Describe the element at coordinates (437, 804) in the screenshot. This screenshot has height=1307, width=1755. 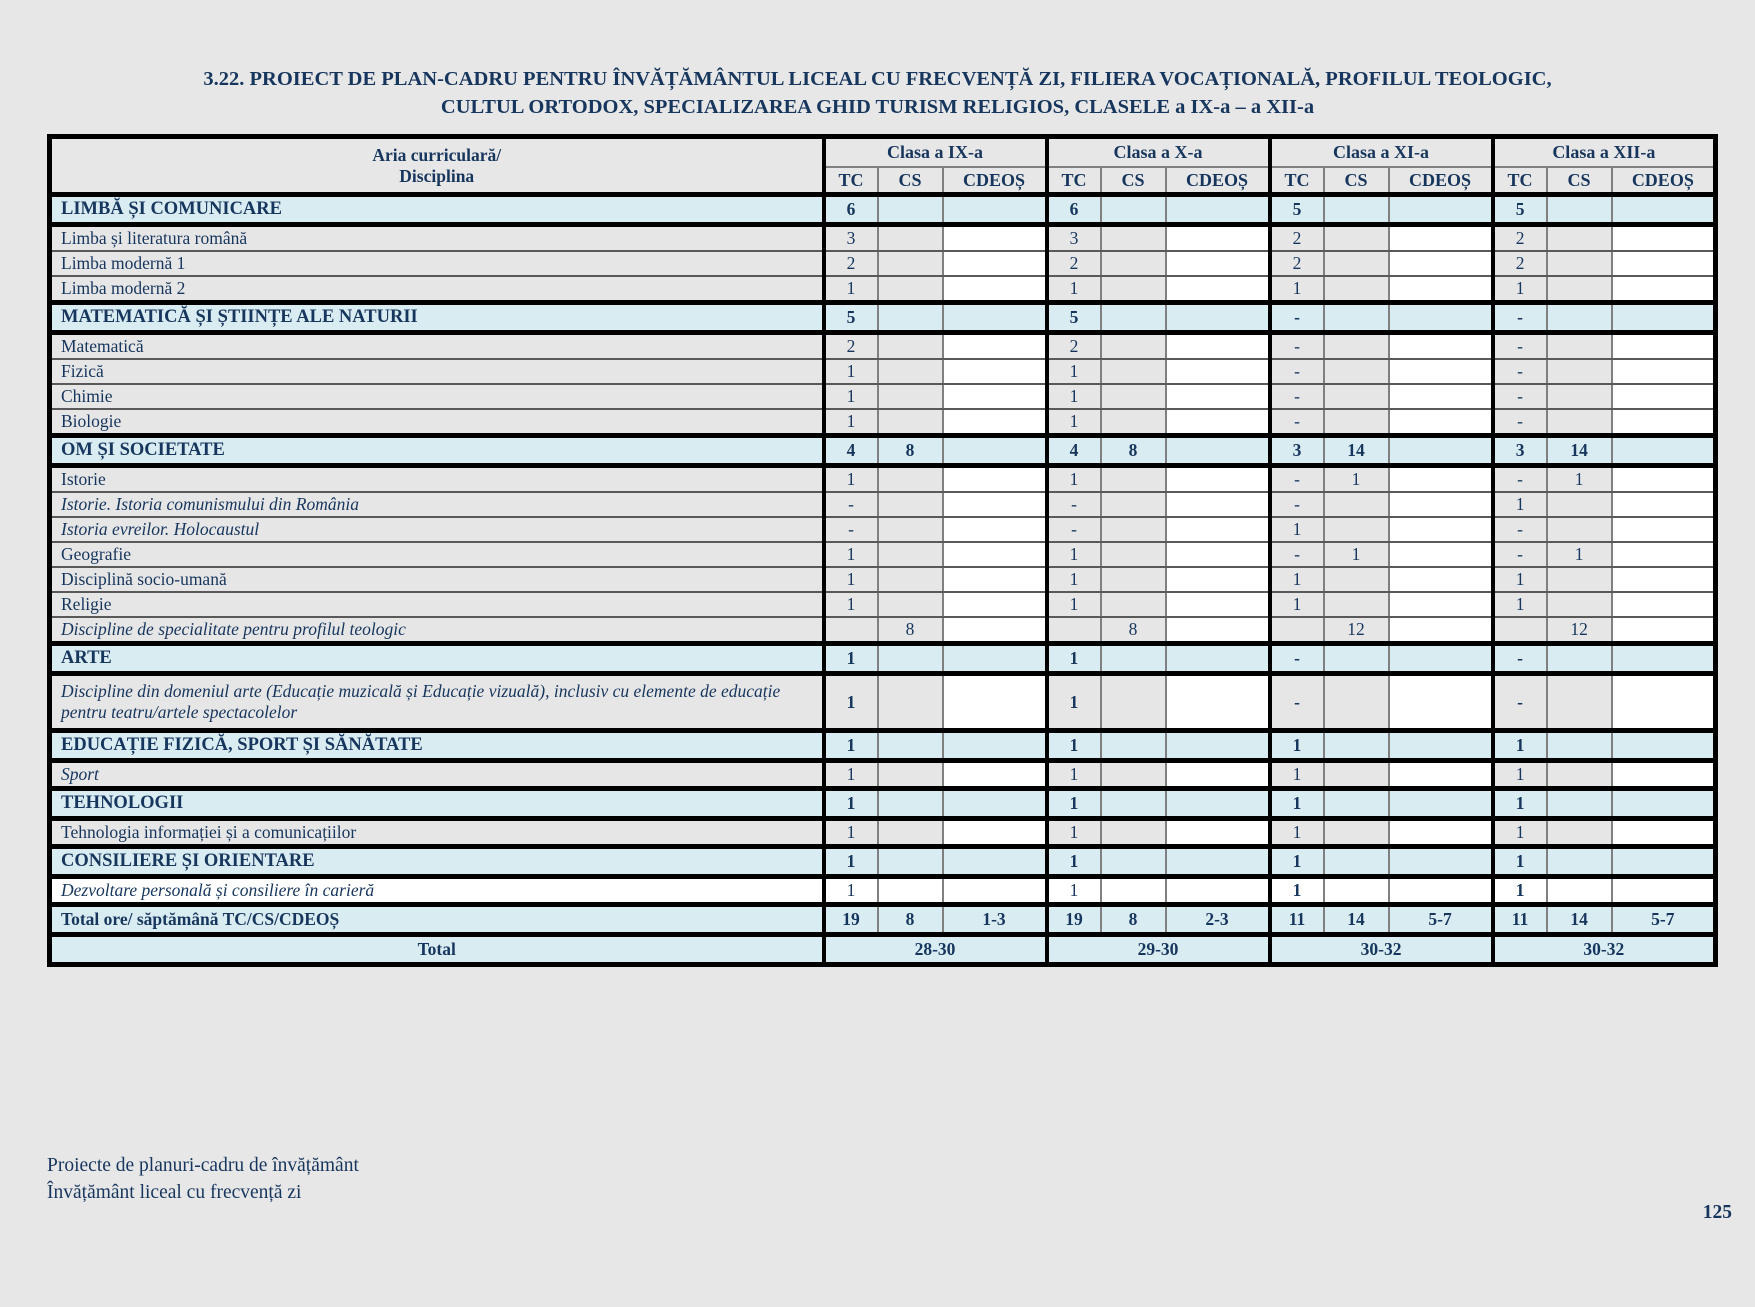
I see `discipline-label: TEHNOLOGII` at that location.